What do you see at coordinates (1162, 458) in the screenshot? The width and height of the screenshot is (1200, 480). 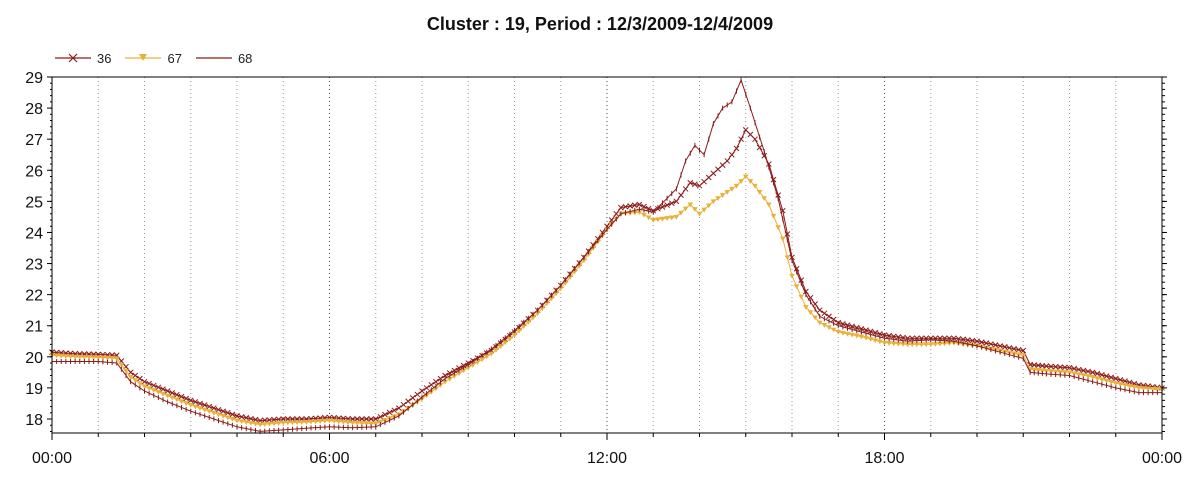 I see `x-tick-label: 00:00` at bounding box center [1162, 458].